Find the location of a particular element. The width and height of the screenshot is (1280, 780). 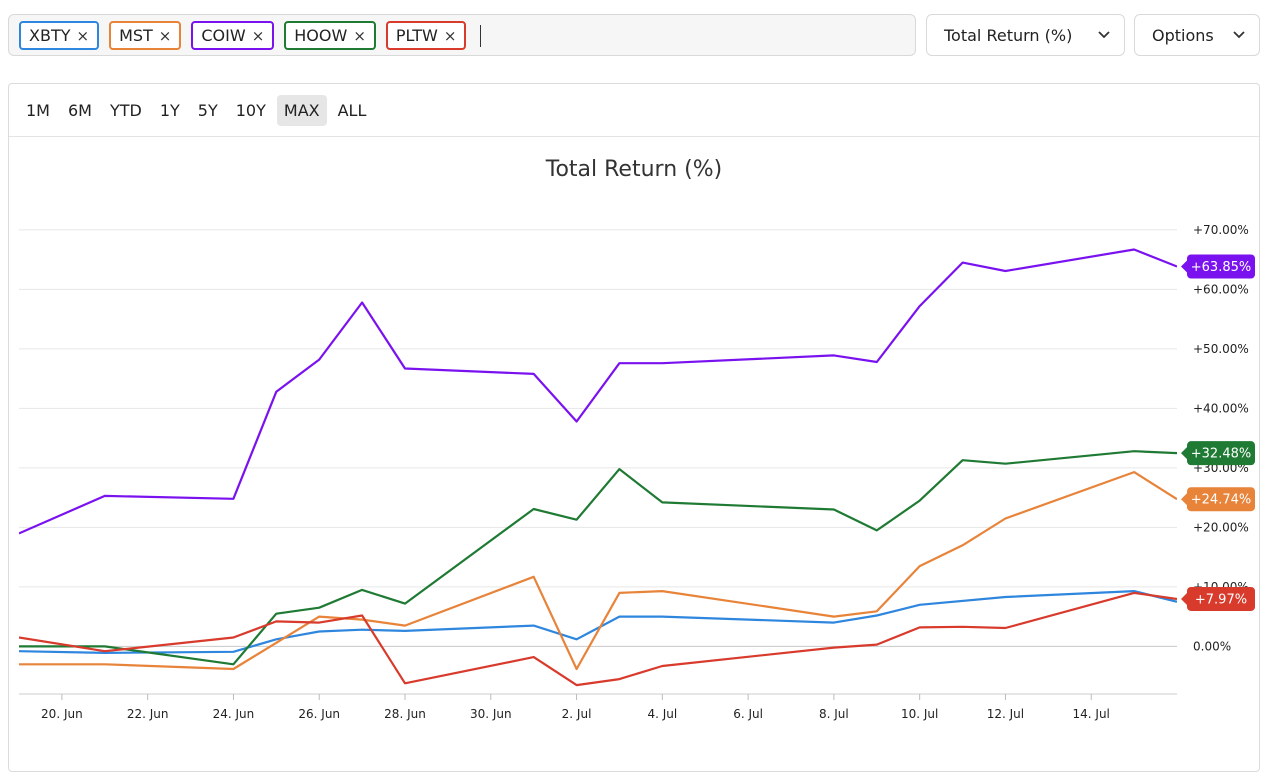

y-tick-label: +50.00% is located at coordinates (1221, 349).